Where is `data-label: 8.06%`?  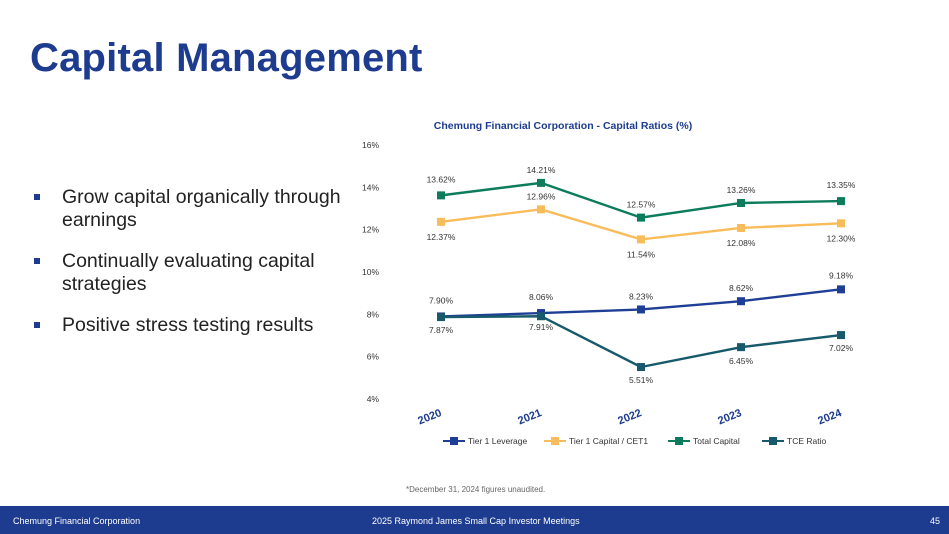
data-label: 8.06% is located at coordinates (541, 297).